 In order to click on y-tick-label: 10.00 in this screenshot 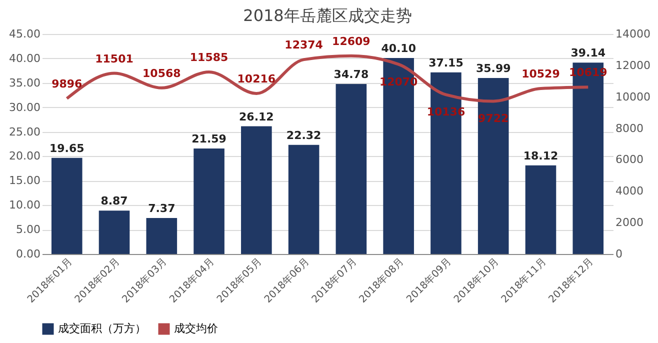, I will do `click(24, 205)`.